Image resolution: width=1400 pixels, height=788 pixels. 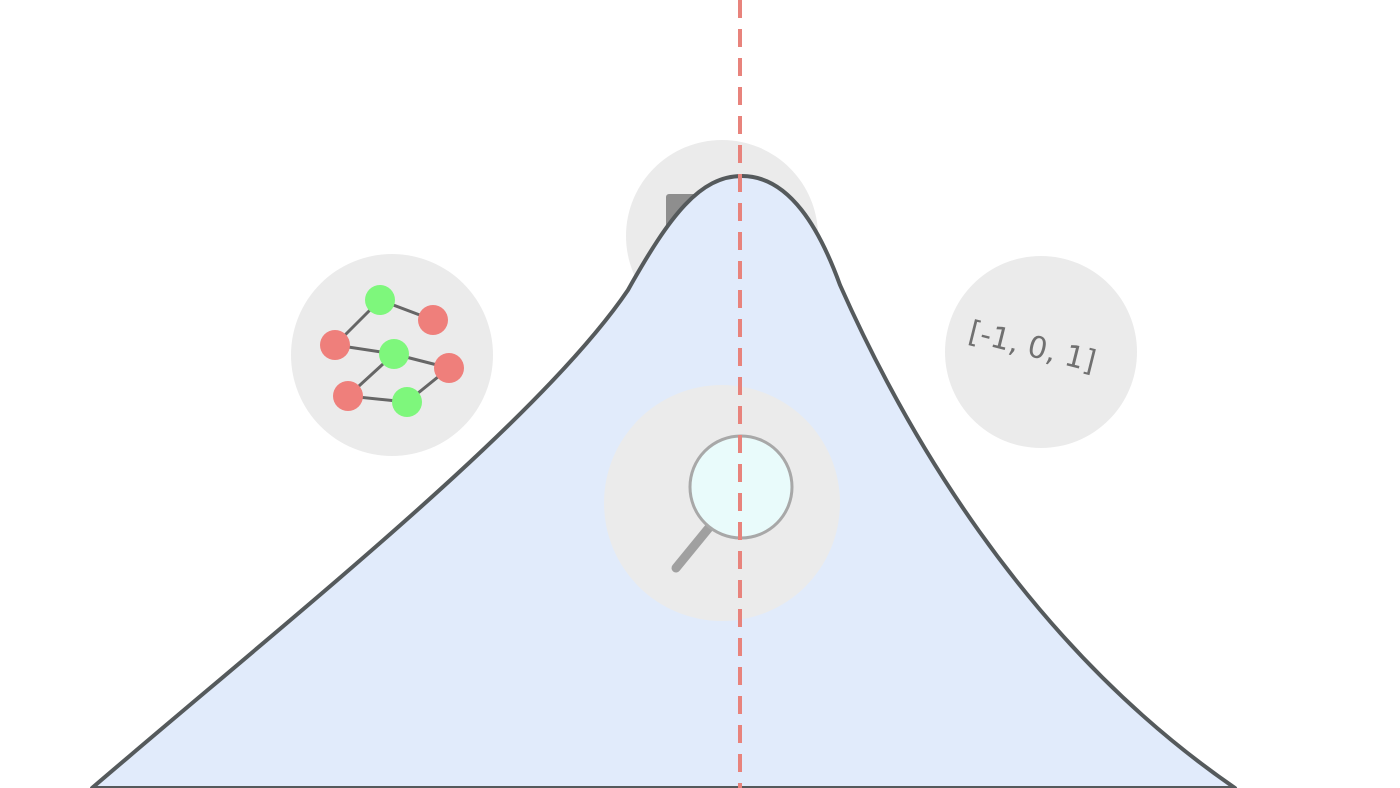 I want to click on vector-badge: [-1, 0, 1], so click(x=1041, y=352).